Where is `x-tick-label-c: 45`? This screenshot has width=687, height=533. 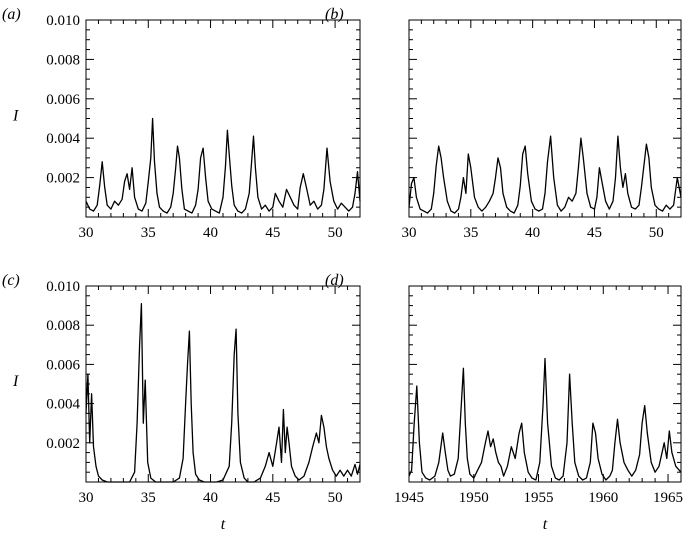
x-tick-label-c: 45 is located at coordinates (272, 498).